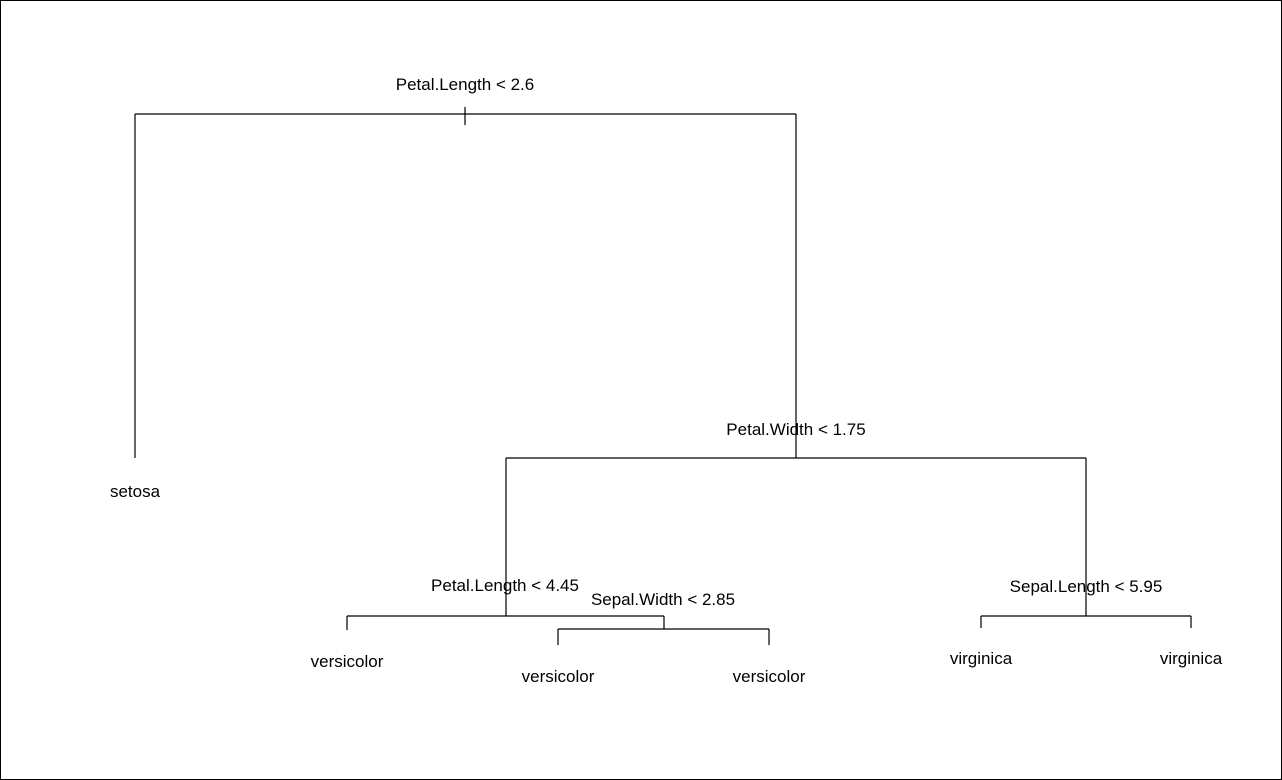 The image size is (1282, 780). What do you see at coordinates (505, 596) in the screenshot?
I see `split-node-petal-length-2: Petal.Length < 4.45` at bounding box center [505, 596].